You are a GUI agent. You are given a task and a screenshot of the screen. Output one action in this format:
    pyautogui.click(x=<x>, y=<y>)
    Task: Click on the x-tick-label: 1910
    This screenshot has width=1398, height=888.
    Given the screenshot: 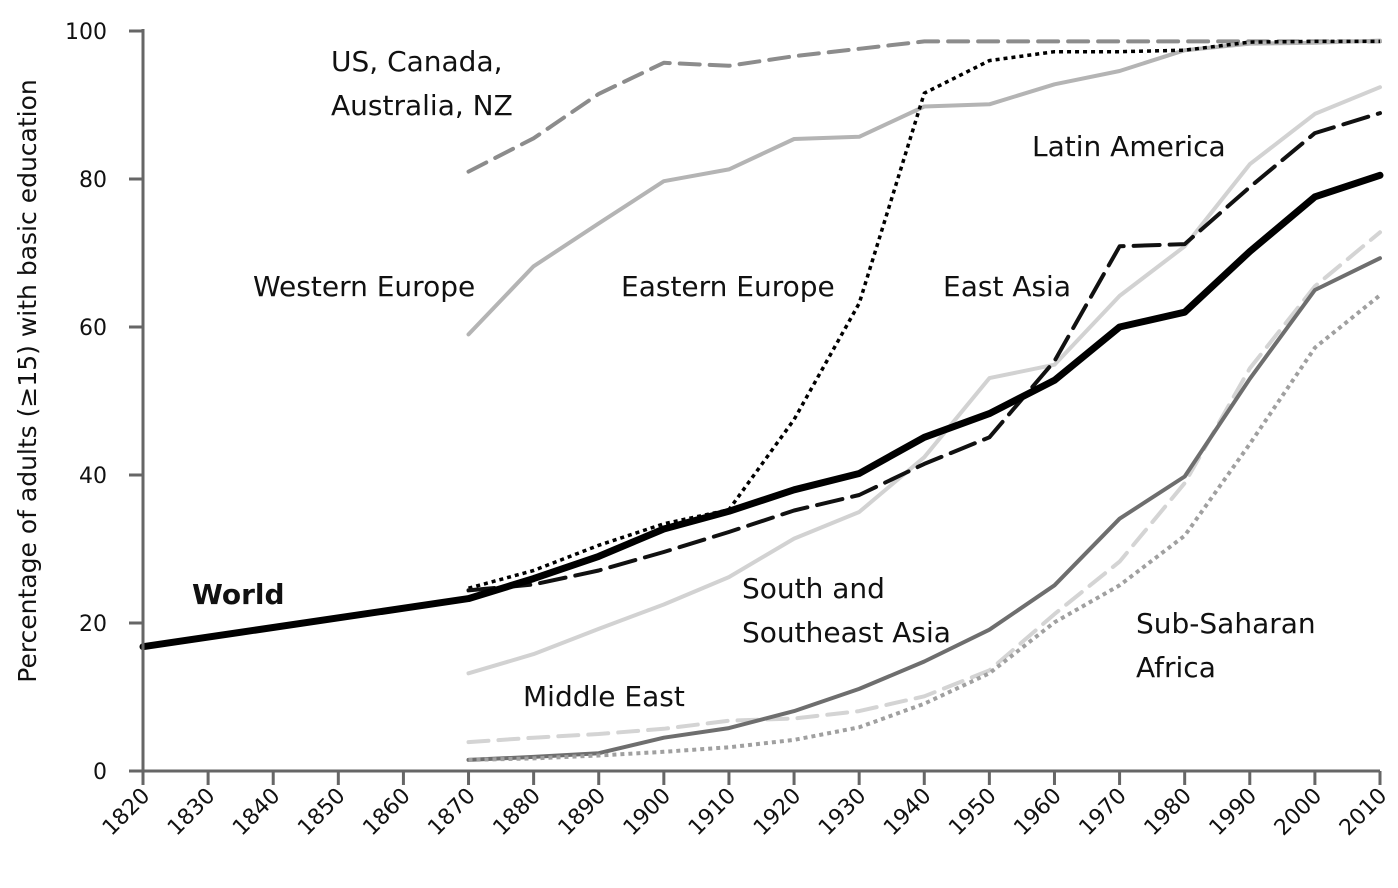 What is the action you would take?
    pyautogui.click(x=712, y=812)
    